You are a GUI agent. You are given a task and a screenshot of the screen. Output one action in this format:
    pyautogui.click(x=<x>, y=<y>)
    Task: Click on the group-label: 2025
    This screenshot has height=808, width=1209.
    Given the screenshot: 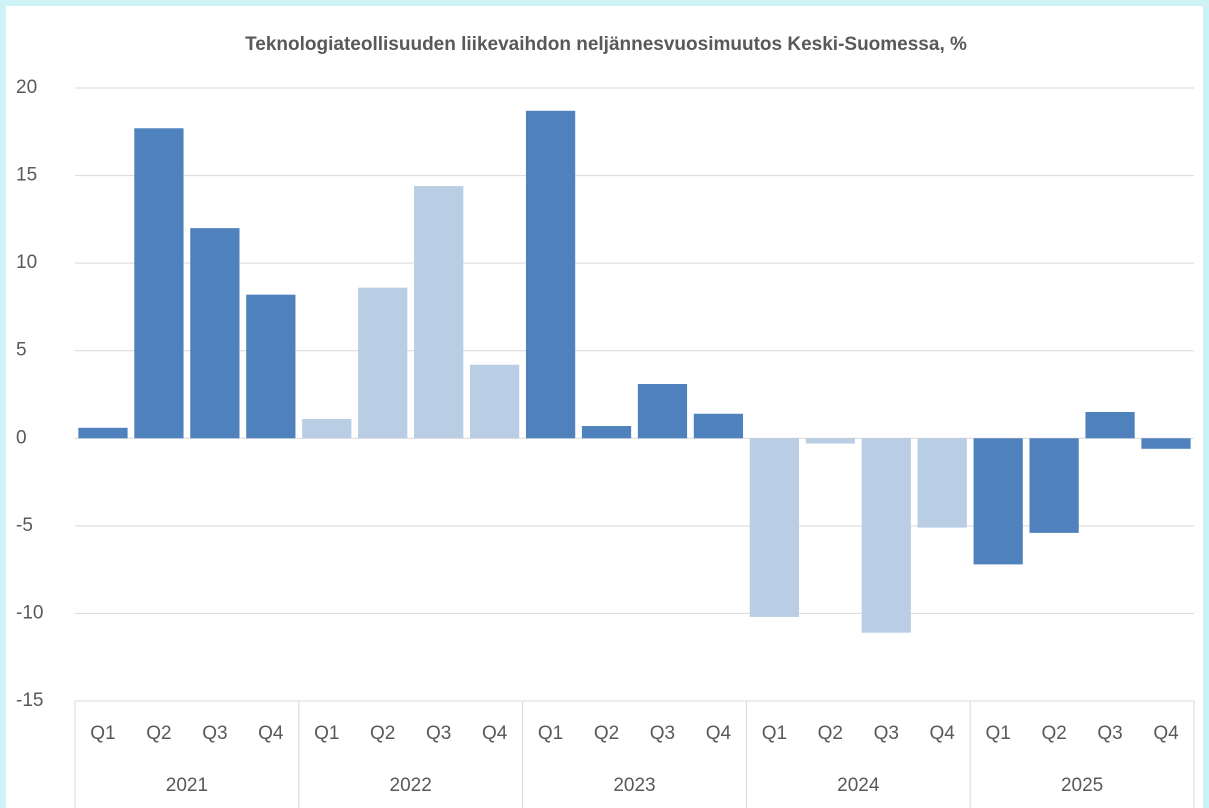 What is the action you would take?
    pyautogui.click(x=1082, y=785)
    